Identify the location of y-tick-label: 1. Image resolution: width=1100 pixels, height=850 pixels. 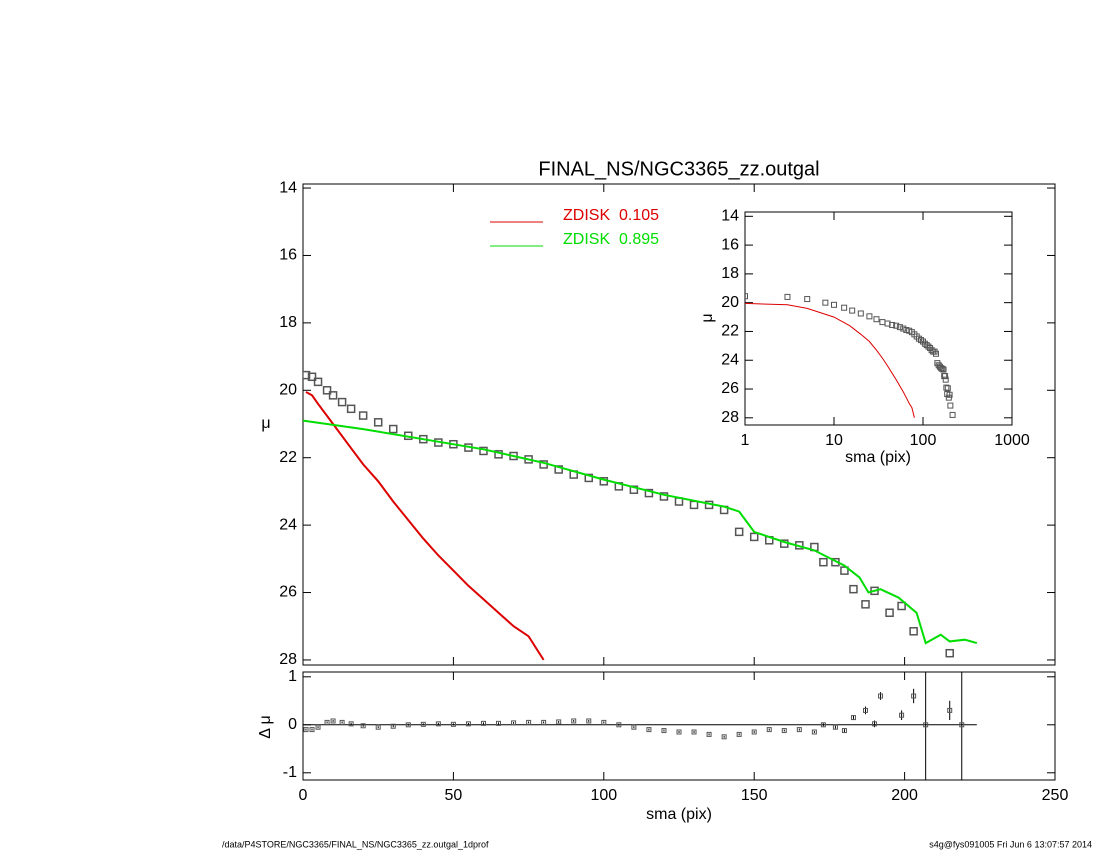
(292, 676).